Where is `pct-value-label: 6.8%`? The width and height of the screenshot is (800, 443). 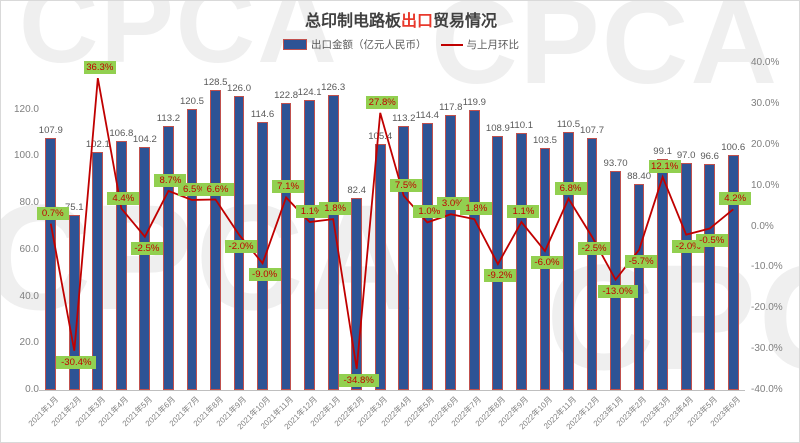
pct-value-label: 6.8% is located at coordinates (570, 188).